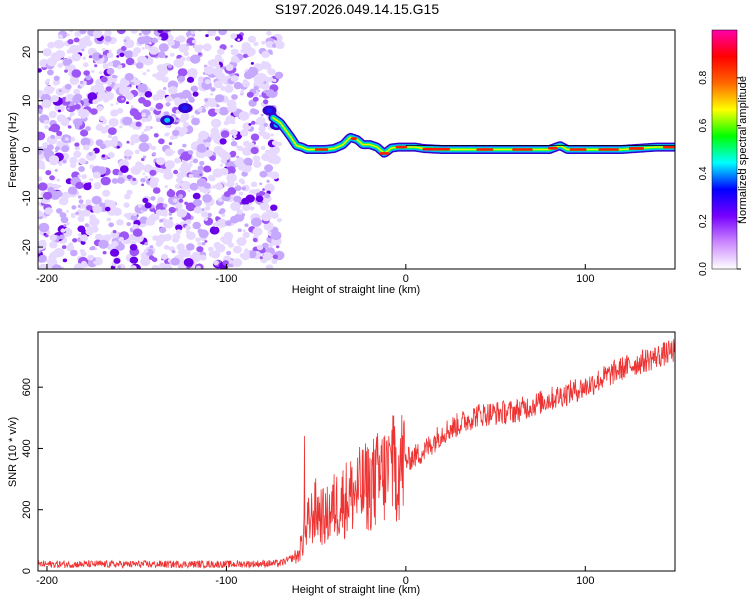 The image size is (750, 600). What do you see at coordinates (47, 279) in the screenshot?
I see `x-tick-label: -200` at bounding box center [47, 279].